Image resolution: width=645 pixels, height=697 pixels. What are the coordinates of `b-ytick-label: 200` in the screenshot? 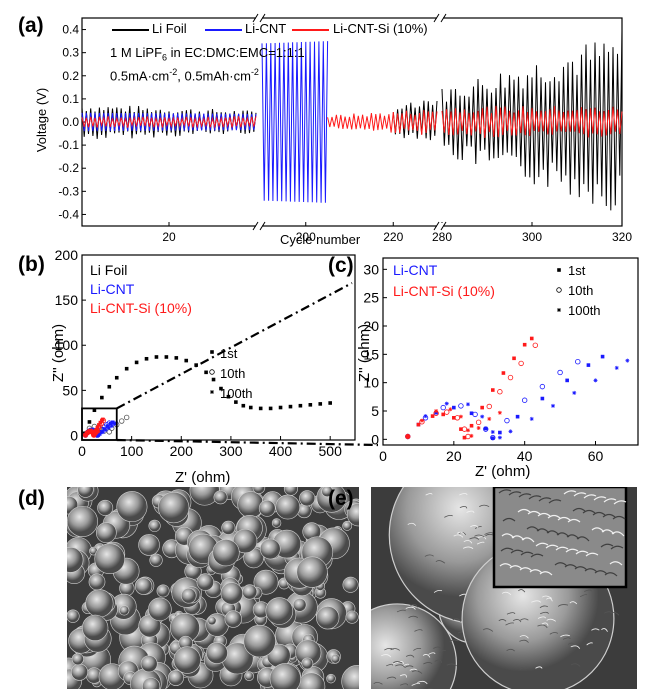 It's located at (67, 255).